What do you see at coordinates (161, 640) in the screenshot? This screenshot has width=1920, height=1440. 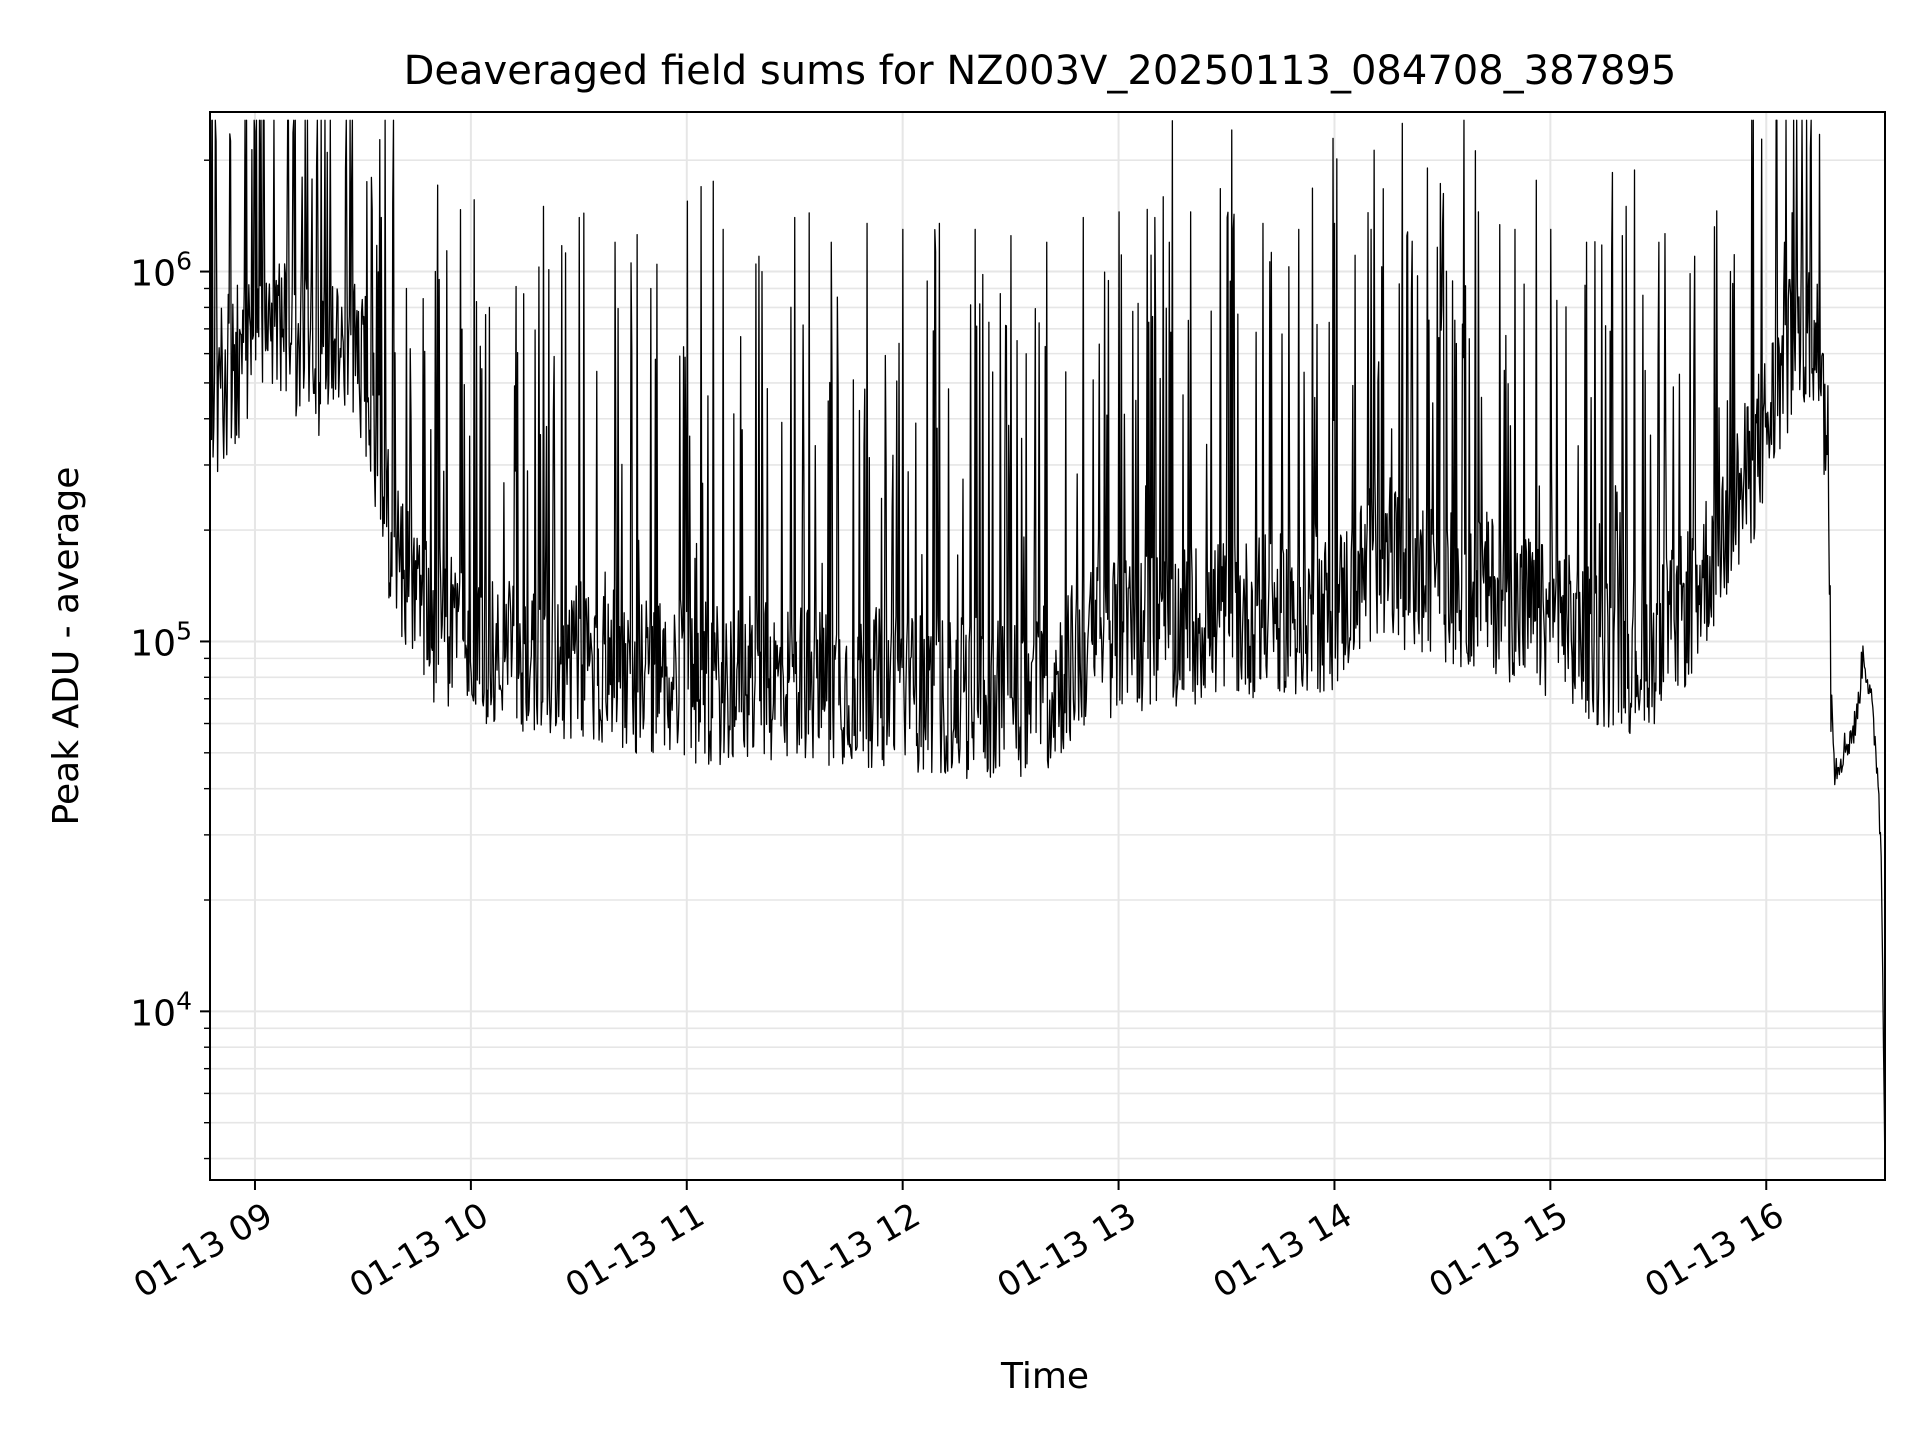 I see `y-tick-label: 10⁵` at bounding box center [161, 640].